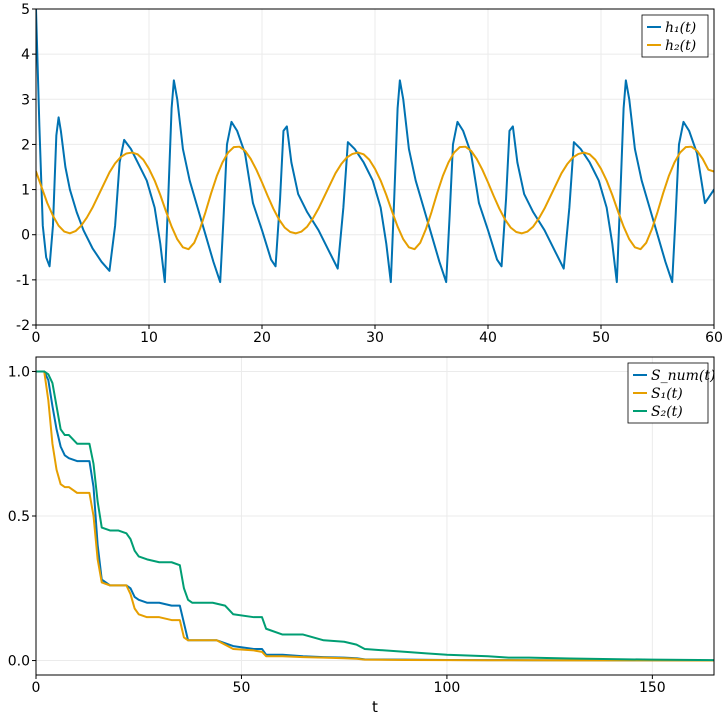  I want to click on top-y-tick-label: 4, so click(25, 55).